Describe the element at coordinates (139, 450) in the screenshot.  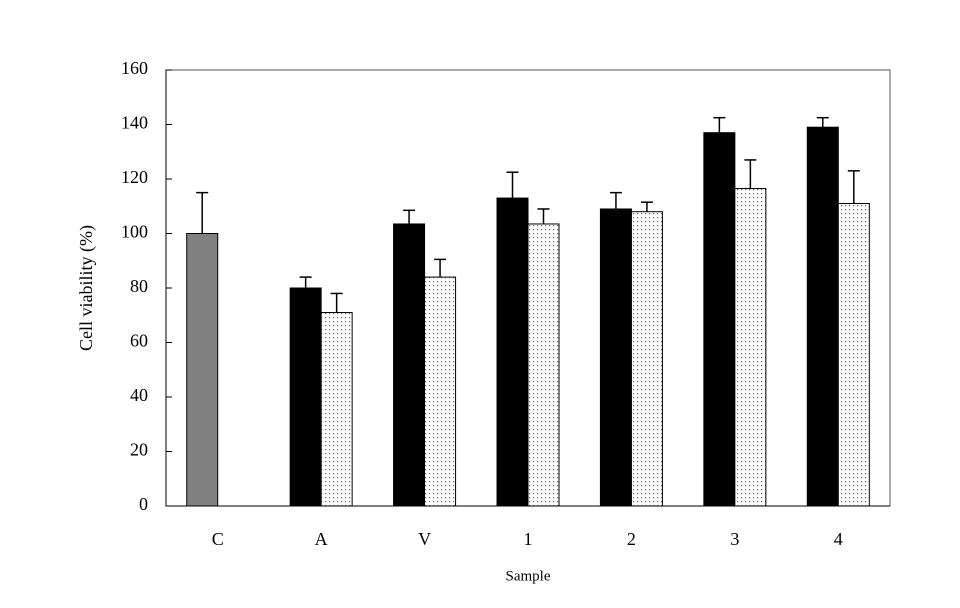
I see `y-tick-label: 20` at that location.